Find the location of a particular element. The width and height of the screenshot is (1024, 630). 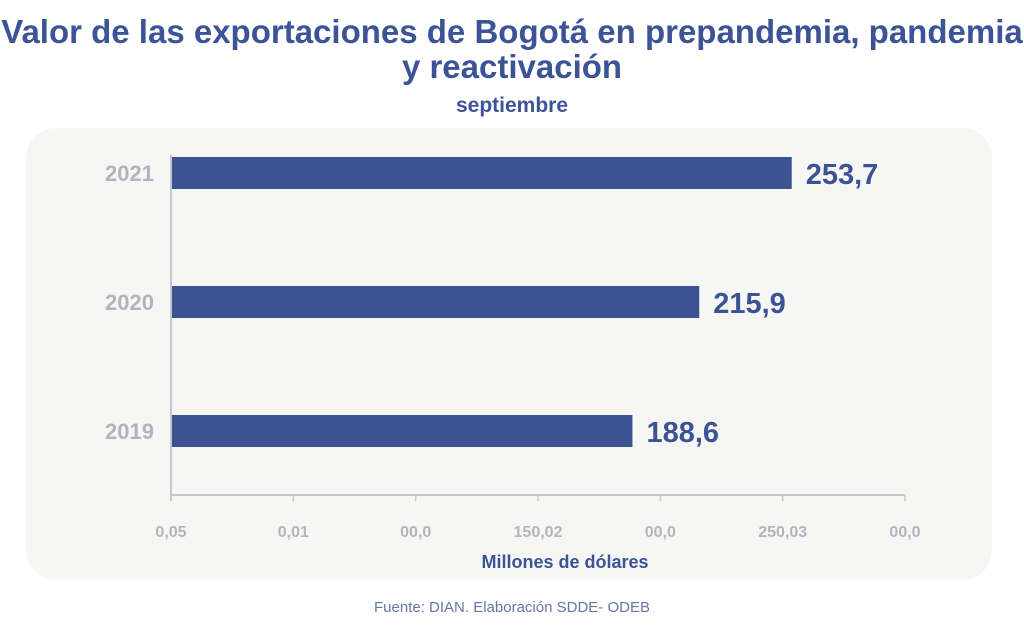

x-tick-label: 0,01 is located at coordinates (293, 532).